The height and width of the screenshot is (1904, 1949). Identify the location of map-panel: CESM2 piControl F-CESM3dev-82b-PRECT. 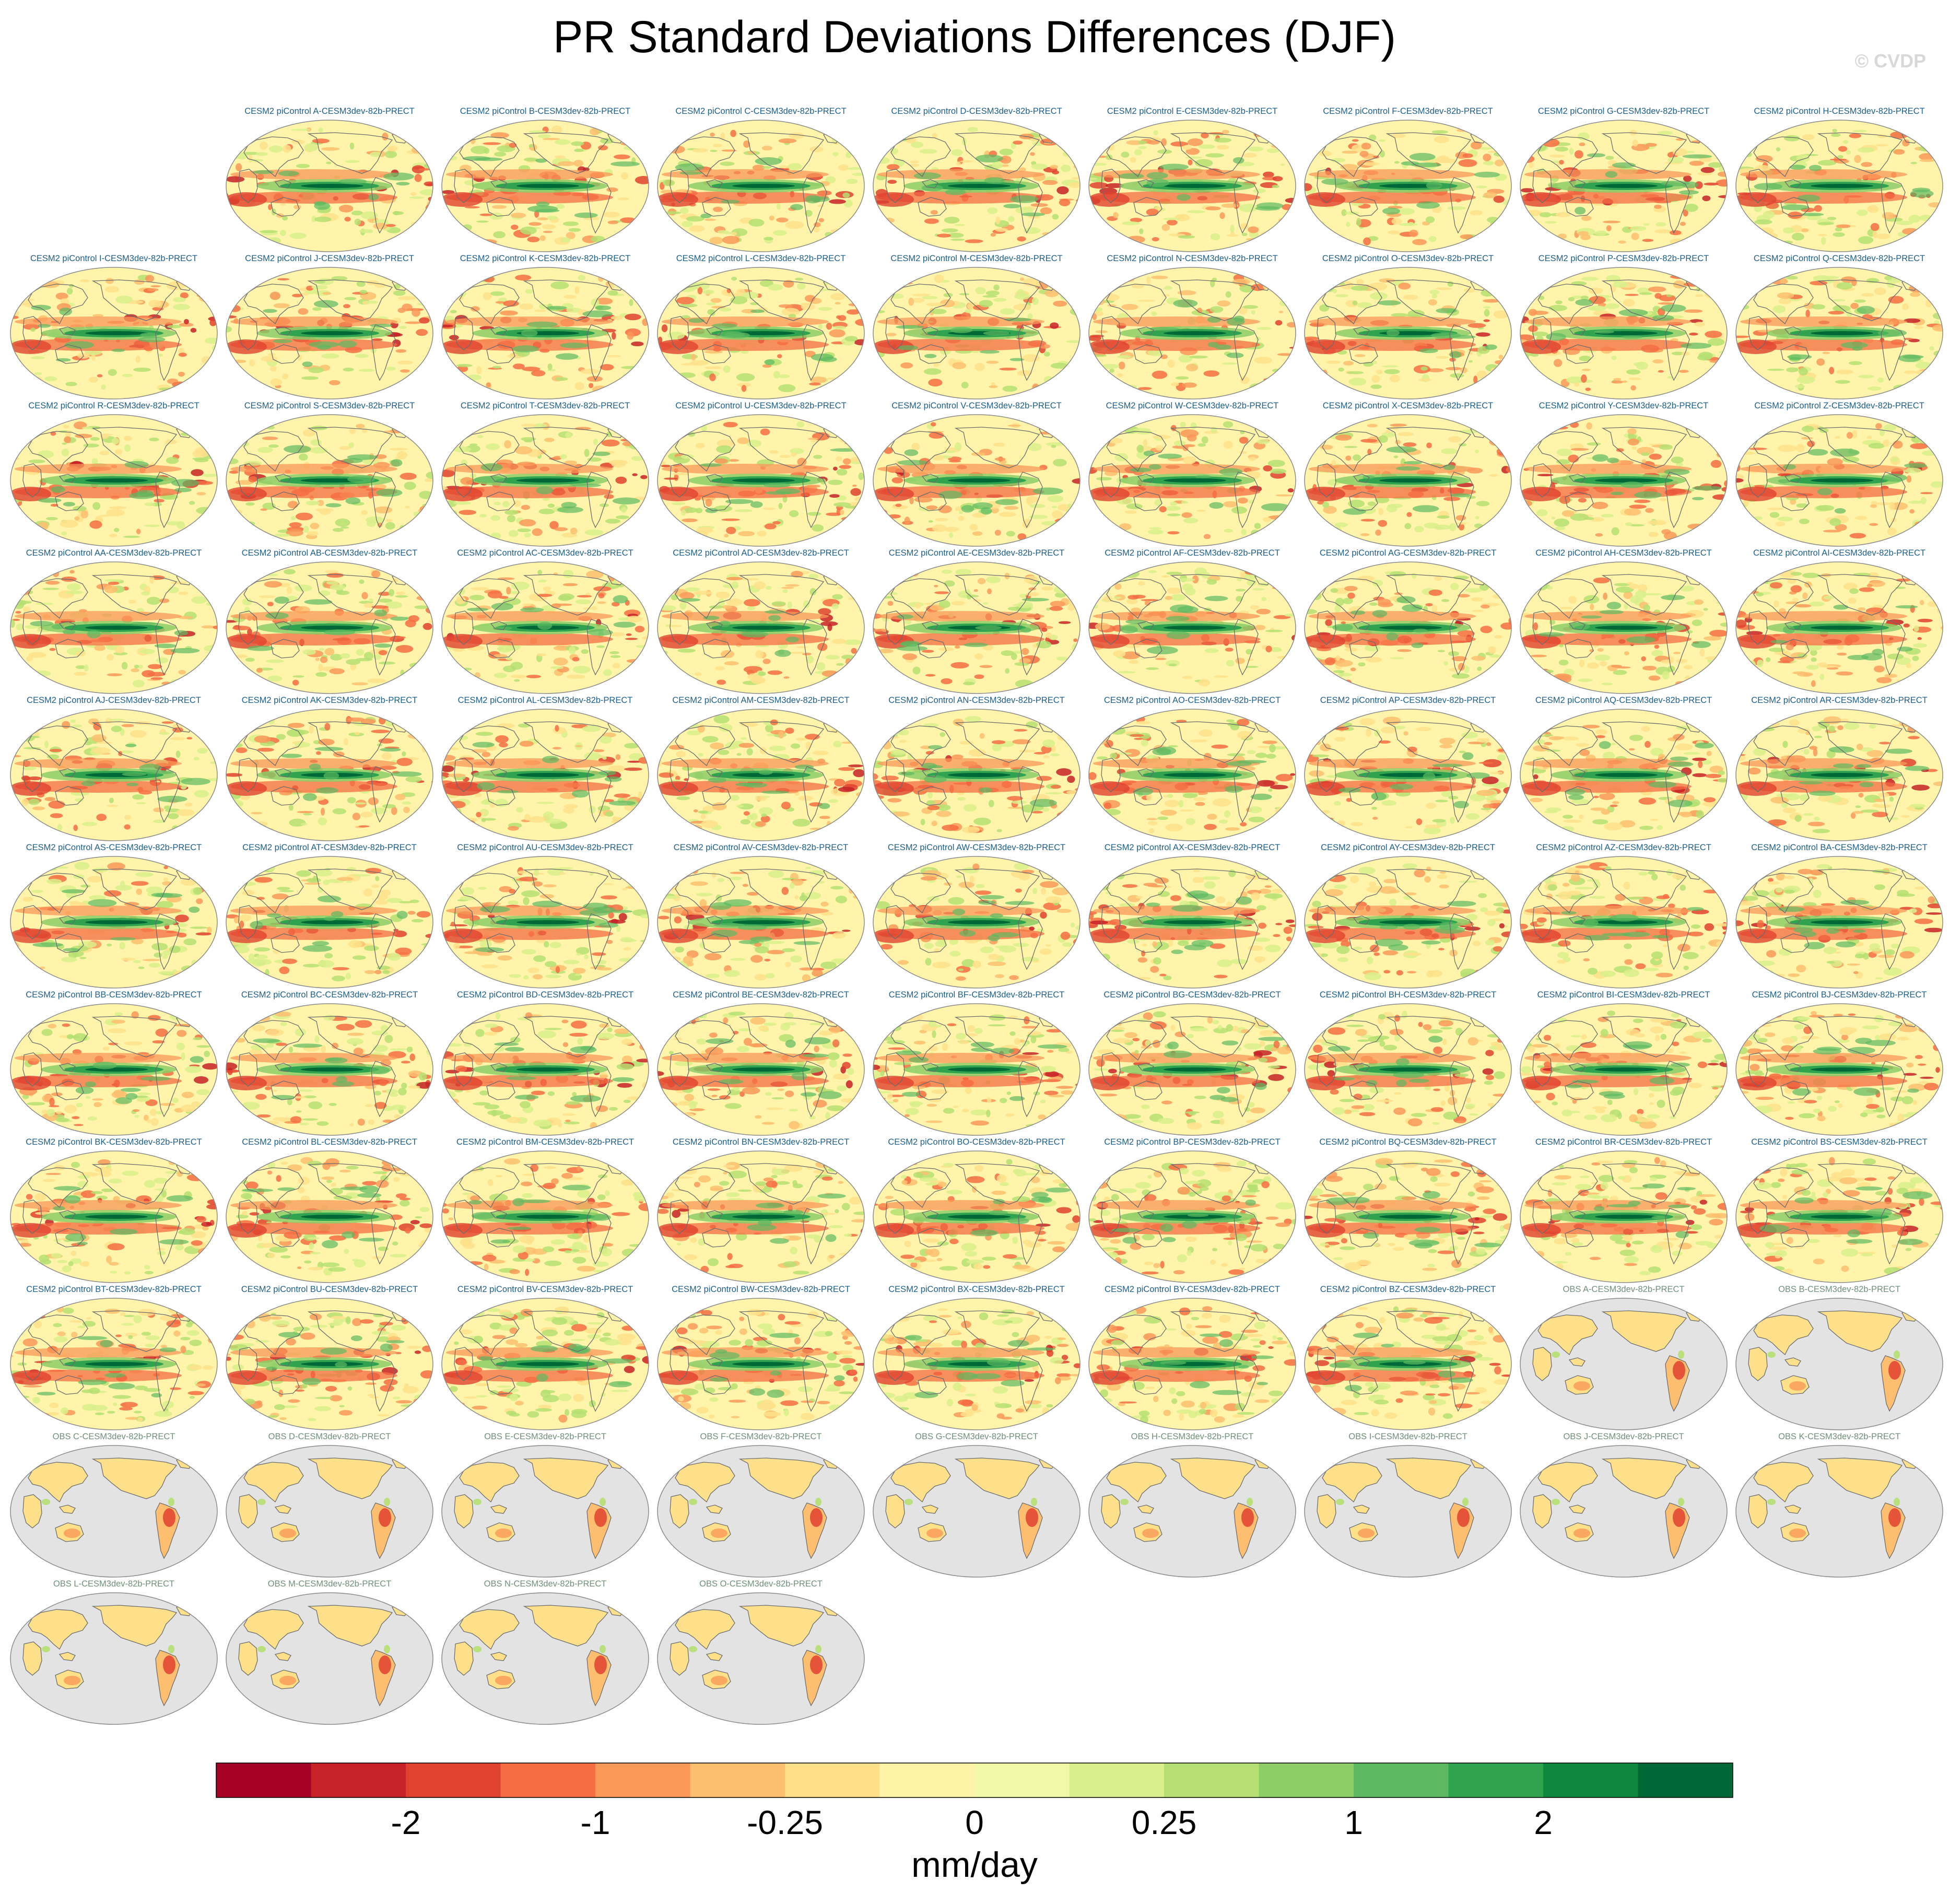
(1408, 180).